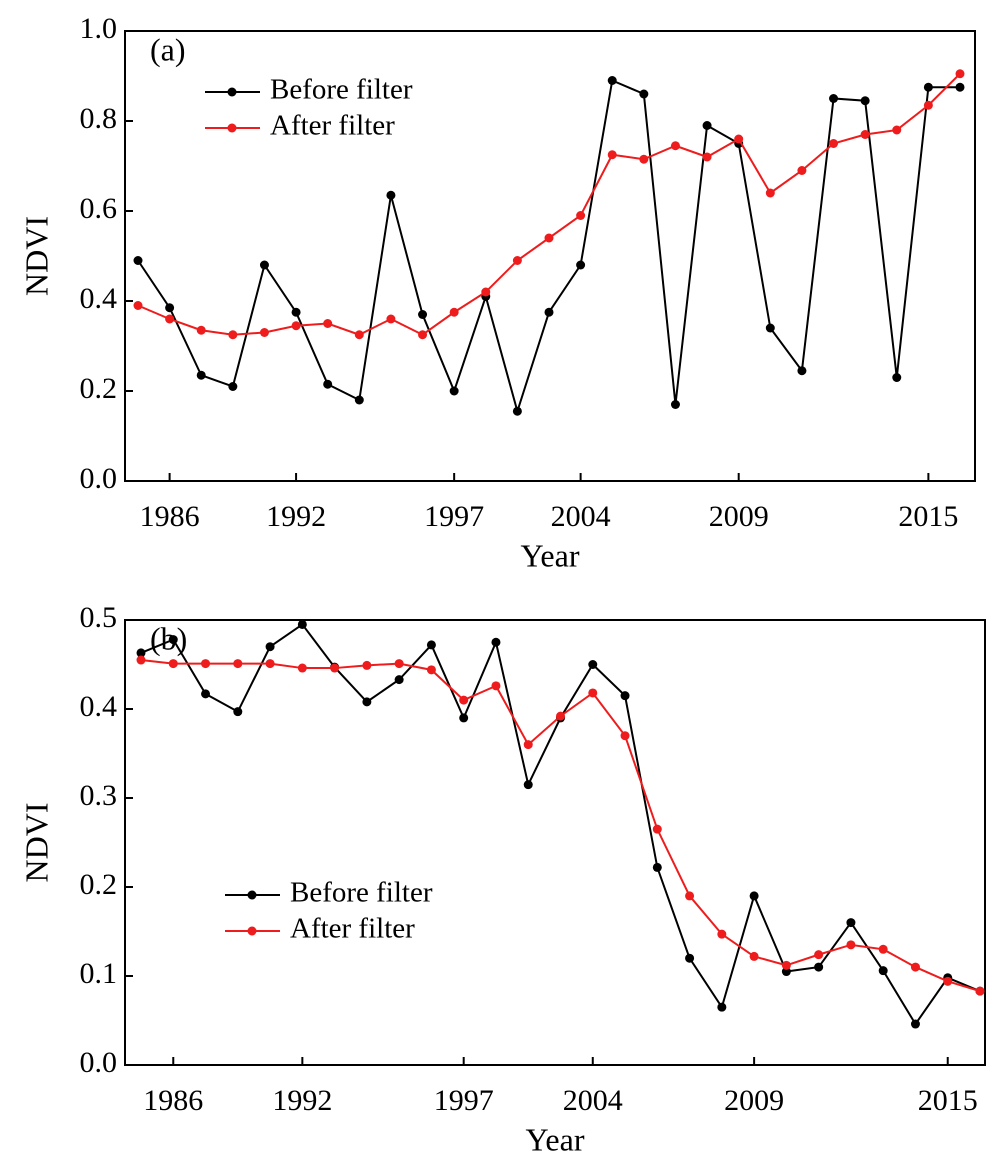  Describe the element at coordinates (99, 973) in the screenshot. I see `y-tick-label: 0.1` at that location.